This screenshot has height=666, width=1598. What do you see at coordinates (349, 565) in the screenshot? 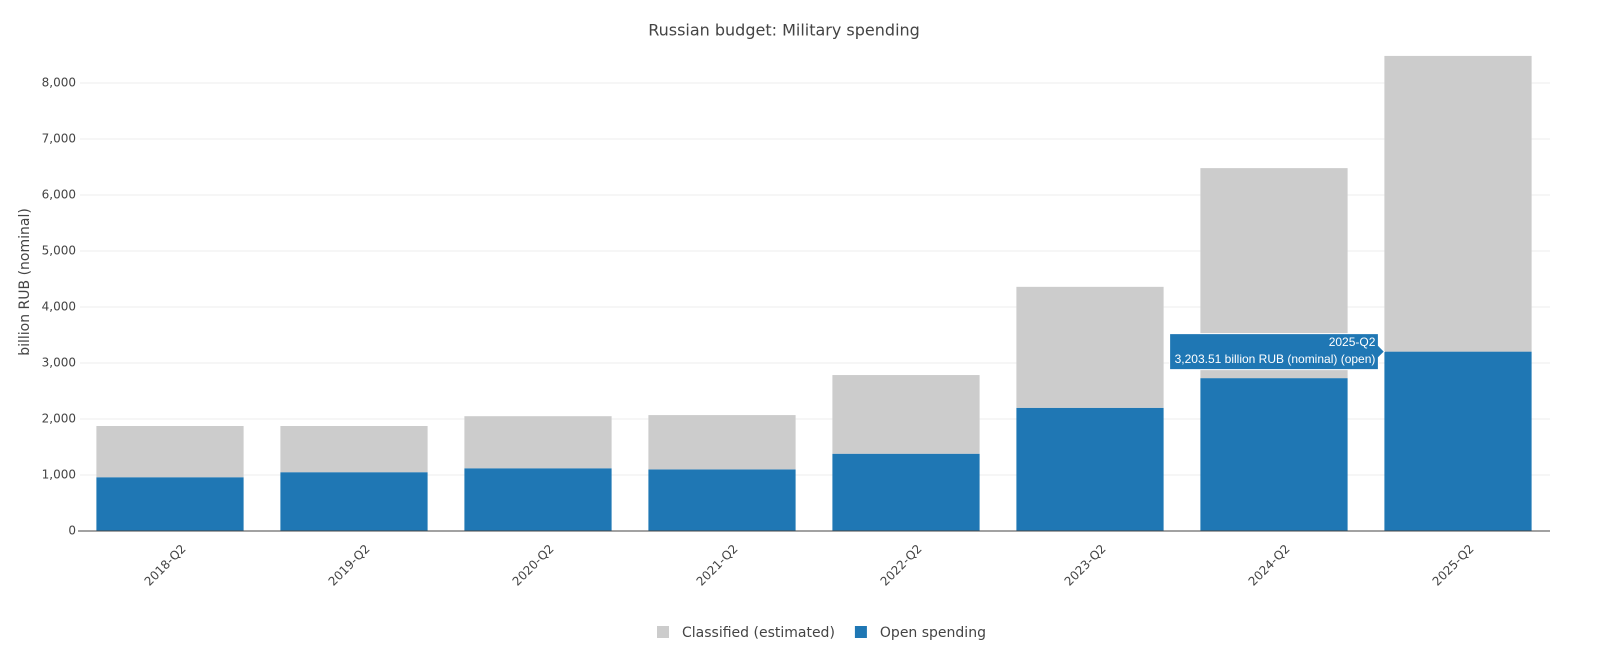
I see `x-tick-label: 2019-Q2` at bounding box center [349, 565].